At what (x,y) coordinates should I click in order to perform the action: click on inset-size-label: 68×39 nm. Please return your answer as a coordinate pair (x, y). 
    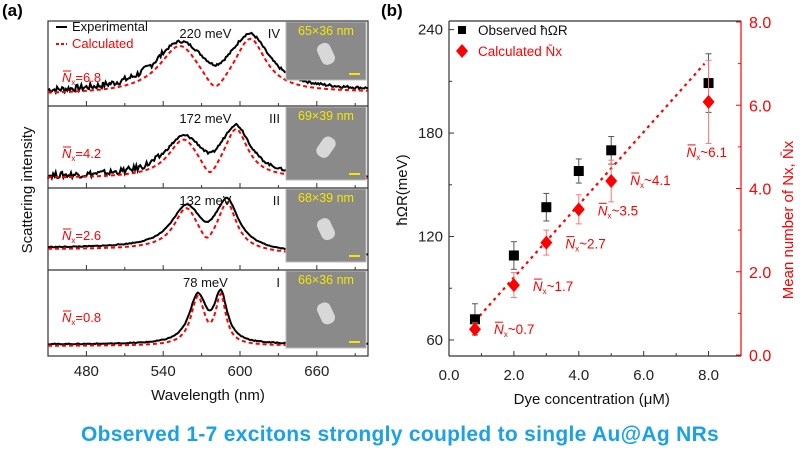
    Looking at the image, I should click on (326, 198).